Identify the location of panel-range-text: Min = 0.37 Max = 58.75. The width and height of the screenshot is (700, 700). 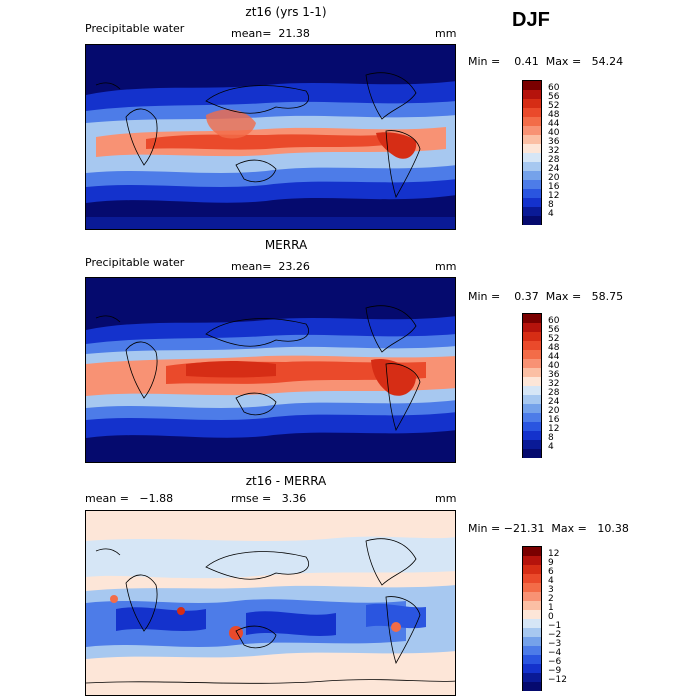
(546, 296).